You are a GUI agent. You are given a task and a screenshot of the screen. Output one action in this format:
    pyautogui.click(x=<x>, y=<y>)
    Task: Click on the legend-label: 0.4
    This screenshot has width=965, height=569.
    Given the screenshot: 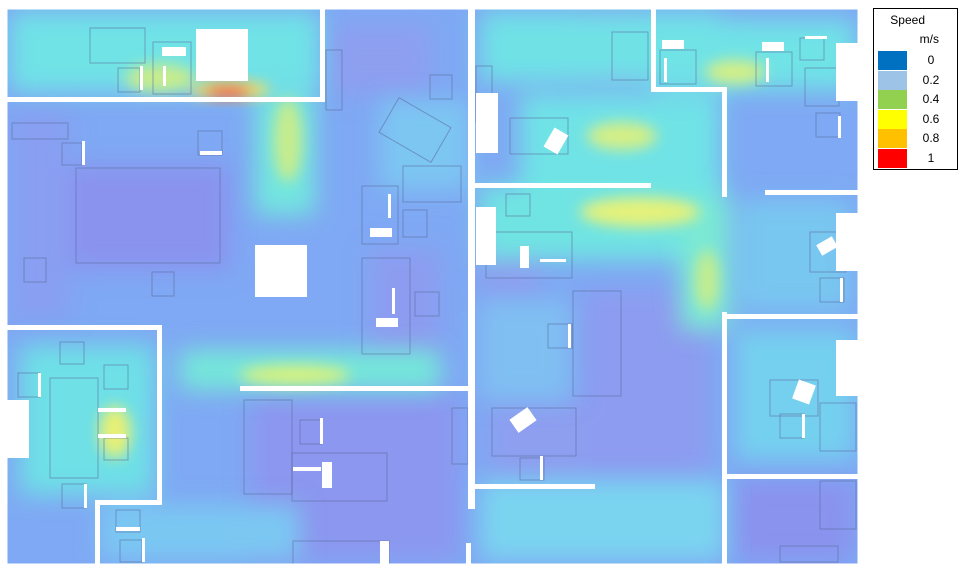 What is the action you would take?
    pyautogui.click(x=931, y=99)
    